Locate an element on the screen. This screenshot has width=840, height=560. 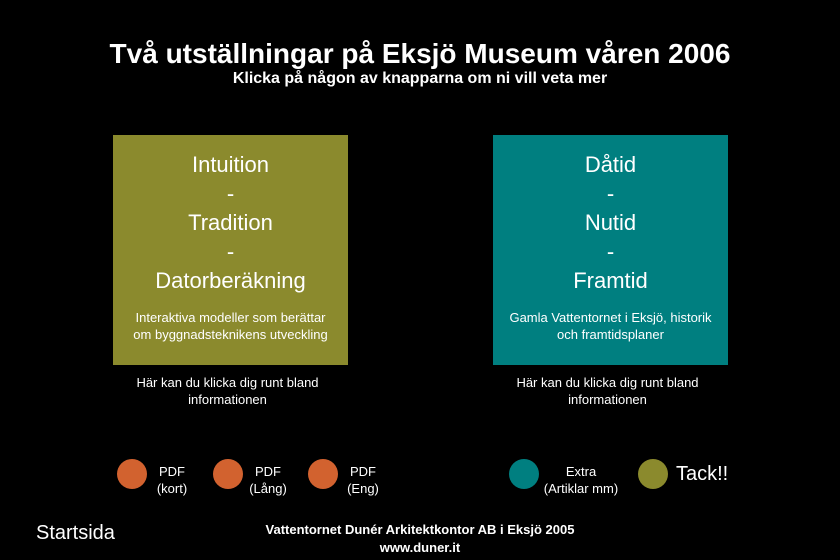
button-label-line: (kort) is located at coordinates (172, 488).